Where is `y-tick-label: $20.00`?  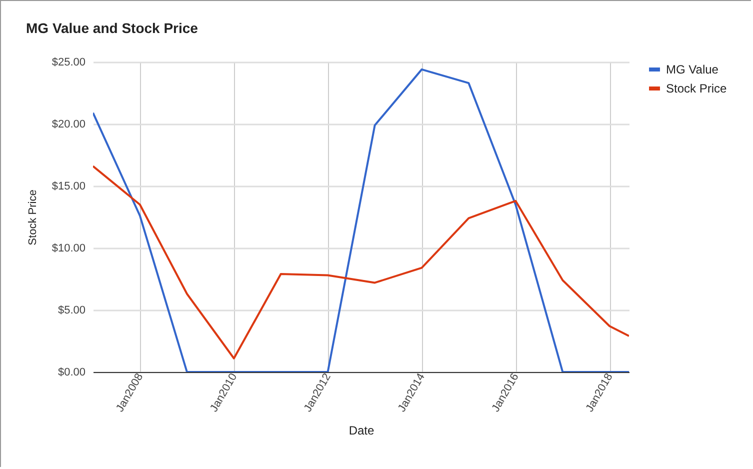
y-tick-label: $20.00 is located at coordinates (69, 124).